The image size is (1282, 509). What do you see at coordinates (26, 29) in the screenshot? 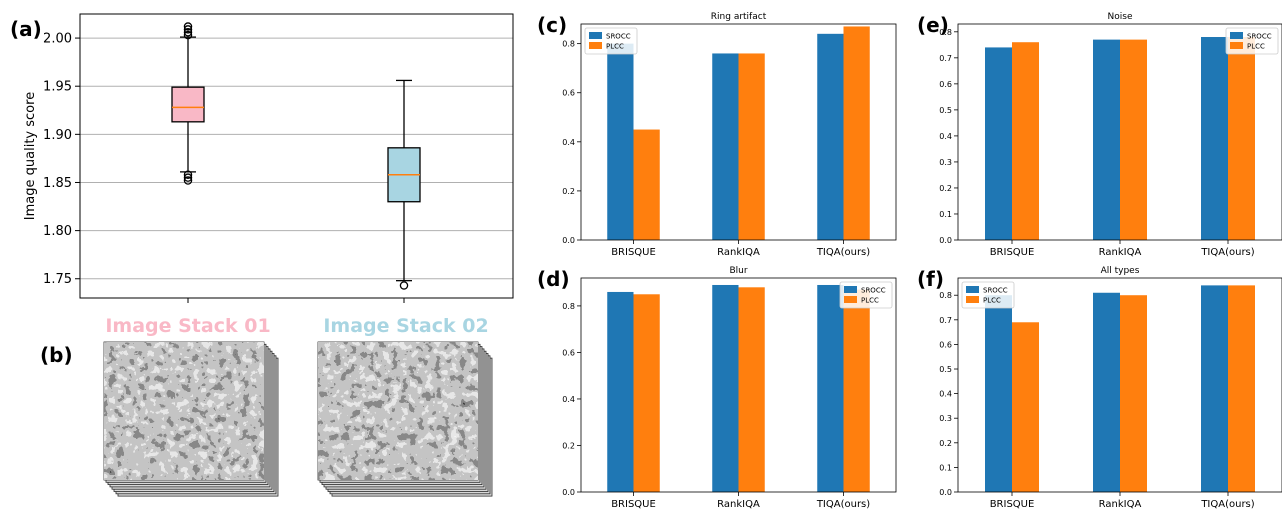
I see `panel-label-a: (a)` at bounding box center [26, 29].